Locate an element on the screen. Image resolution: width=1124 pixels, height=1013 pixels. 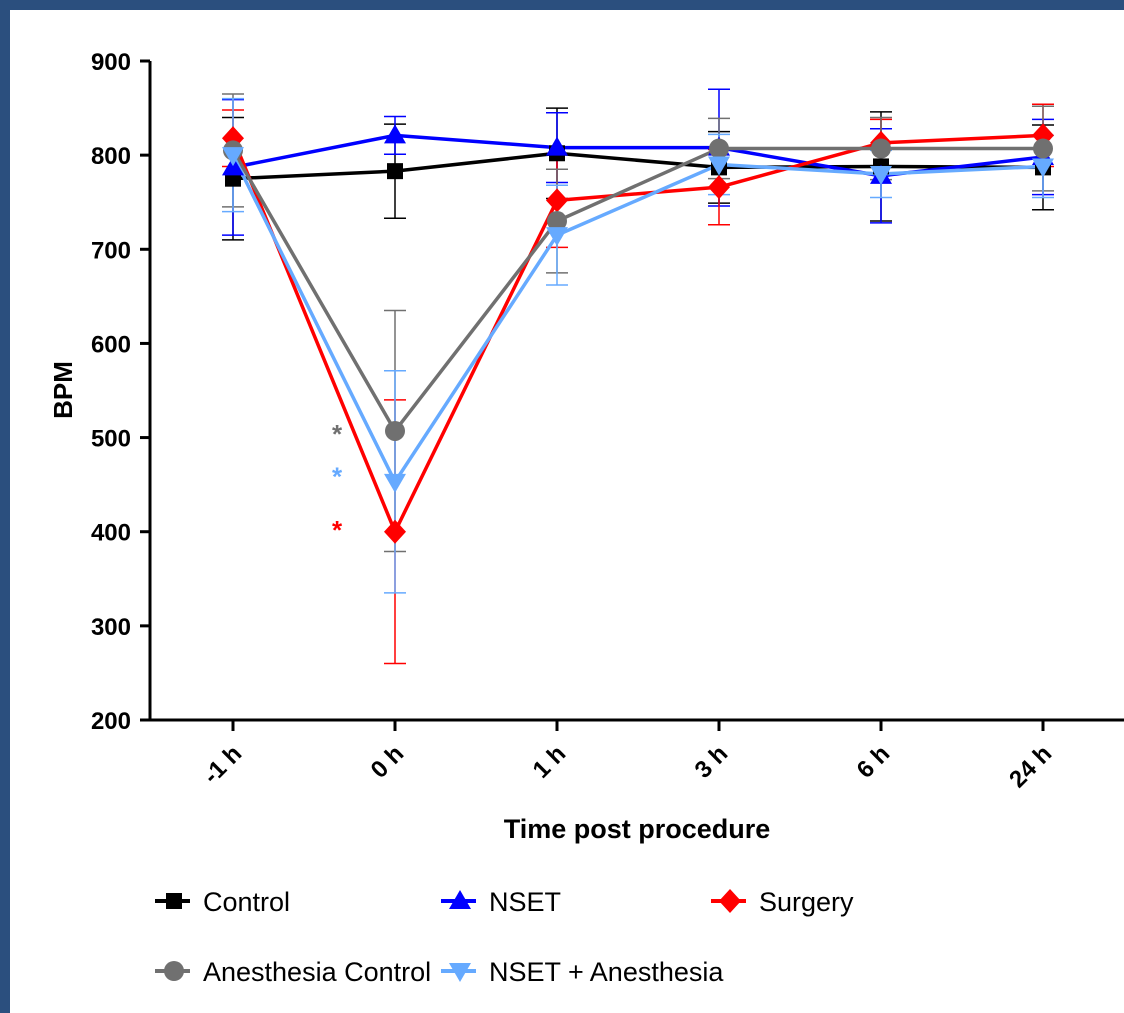
y-tick-label: 800 is located at coordinates (111, 156).